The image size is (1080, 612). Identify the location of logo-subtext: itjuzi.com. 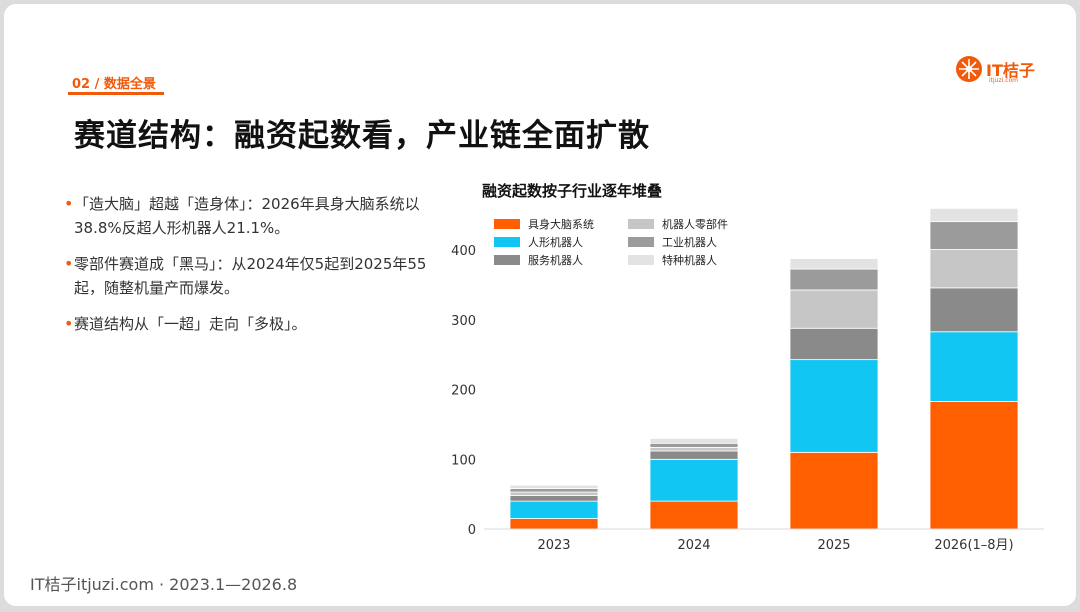
(1004, 80).